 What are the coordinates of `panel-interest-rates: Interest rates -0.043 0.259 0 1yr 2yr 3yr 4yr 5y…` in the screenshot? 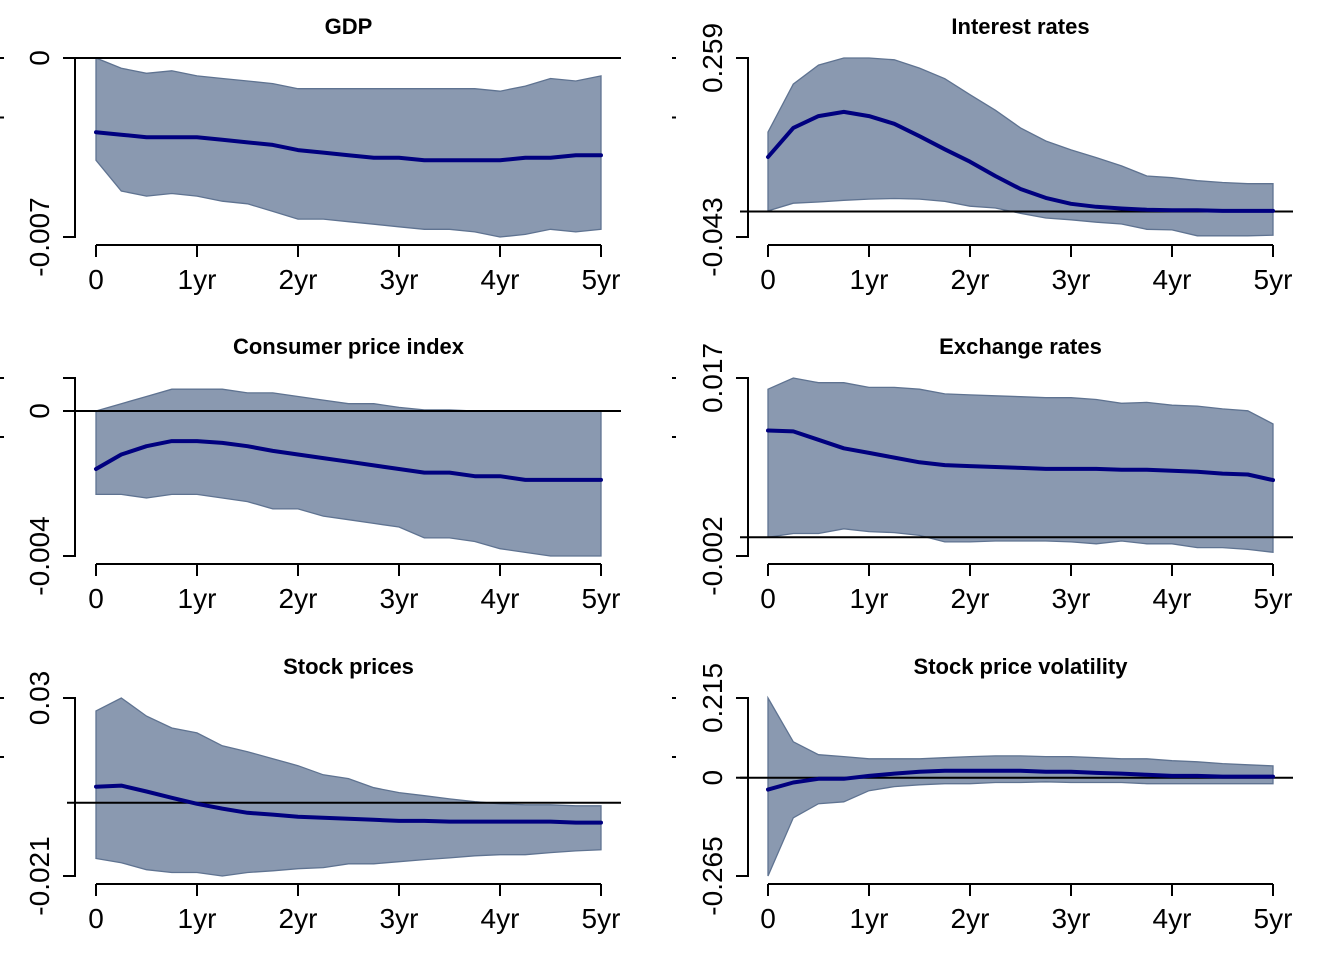 It's located at (982, 154).